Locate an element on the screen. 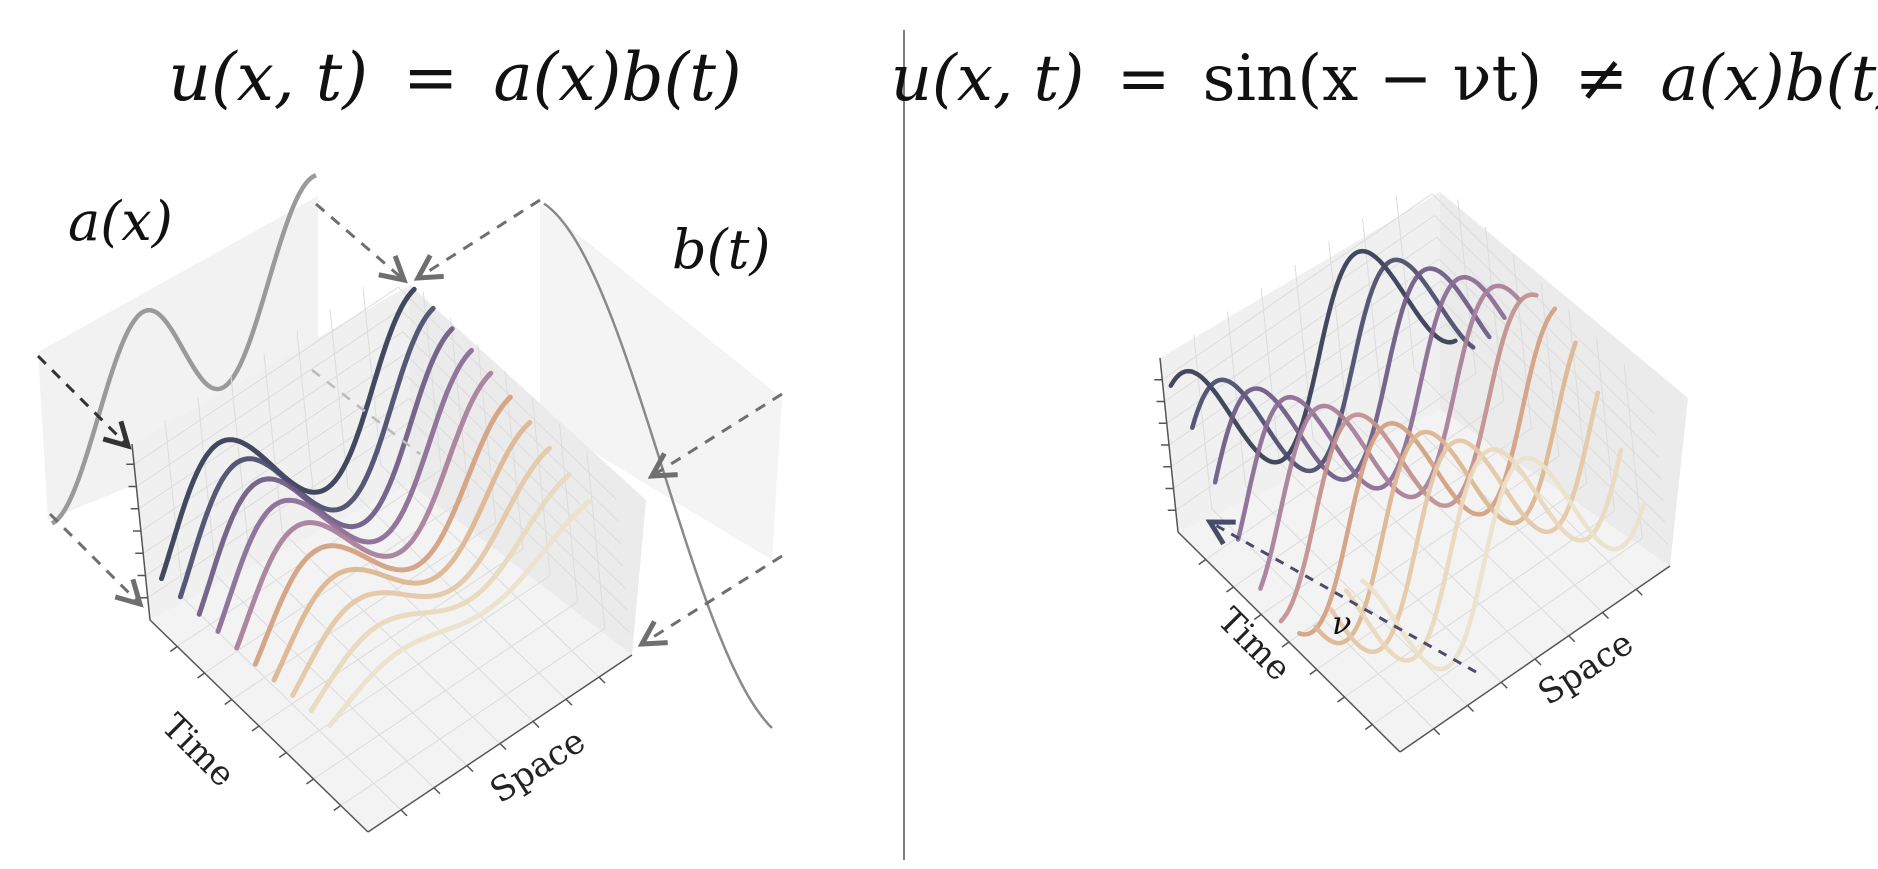  ax-profile-curve is located at coordinates (183, 349).